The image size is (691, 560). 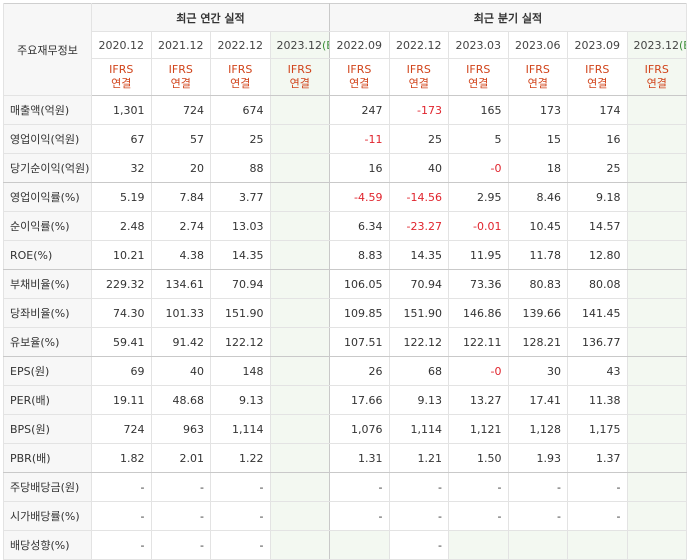 I want to click on annual-value-cell: 963, so click(x=180, y=429).